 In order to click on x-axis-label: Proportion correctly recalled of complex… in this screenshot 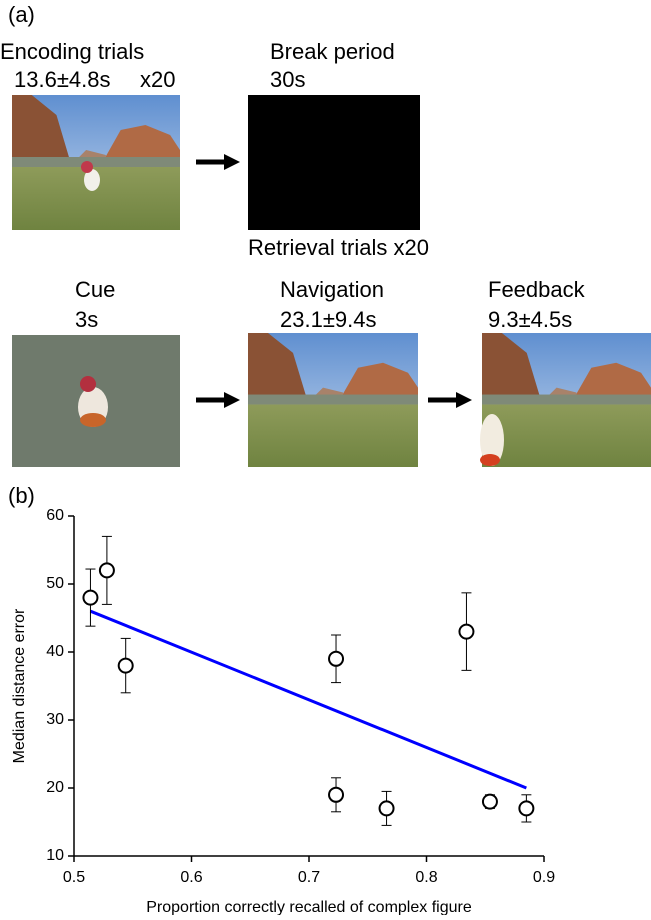, I will do `click(309, 907)`.